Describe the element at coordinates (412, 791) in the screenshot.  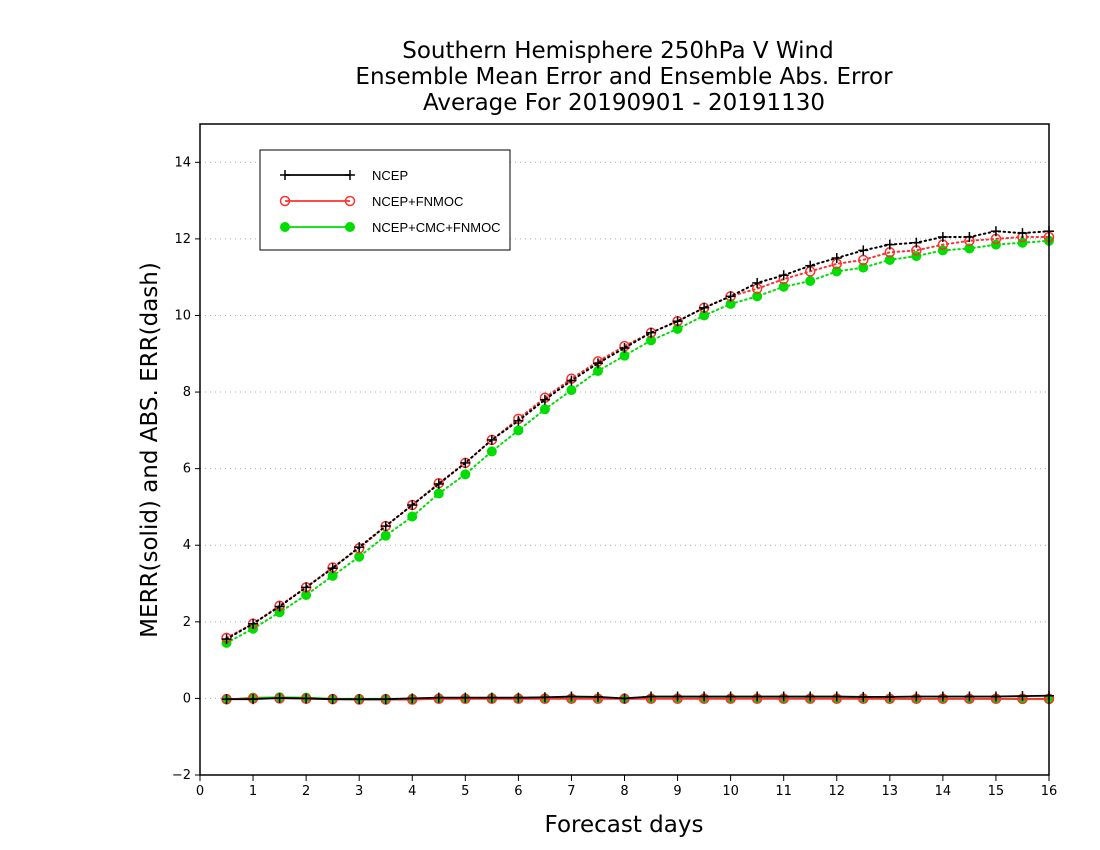
I see `x-tick-label: 4` at that location.